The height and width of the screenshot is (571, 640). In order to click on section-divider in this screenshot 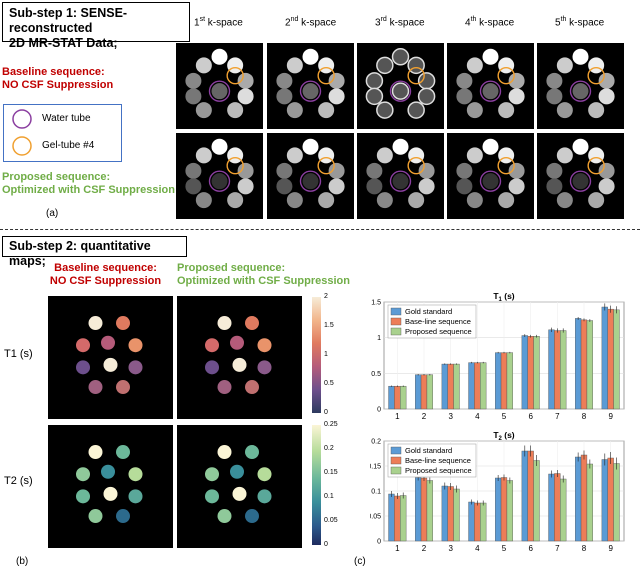, I will do `click(320, 229)`.